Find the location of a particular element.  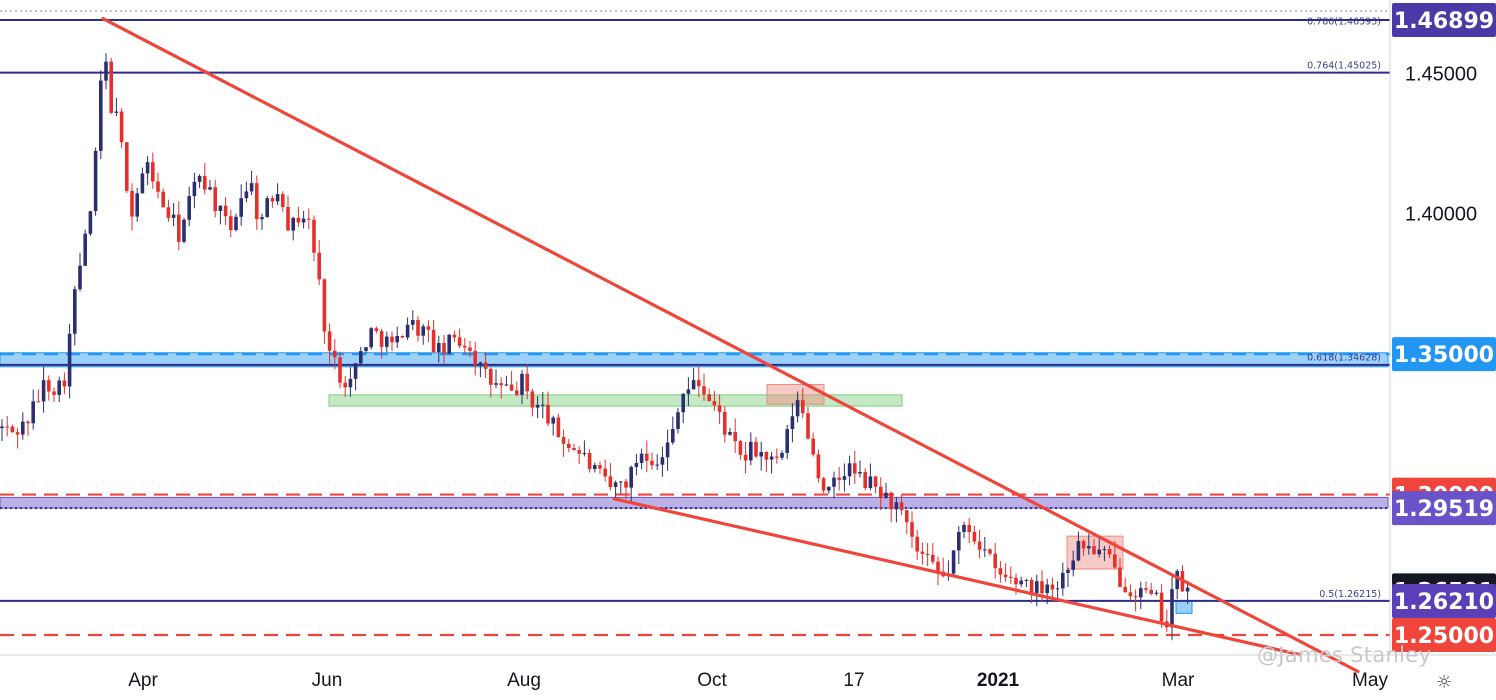

x-tick-label-6: Mar is located at coordinates (1178, 680).